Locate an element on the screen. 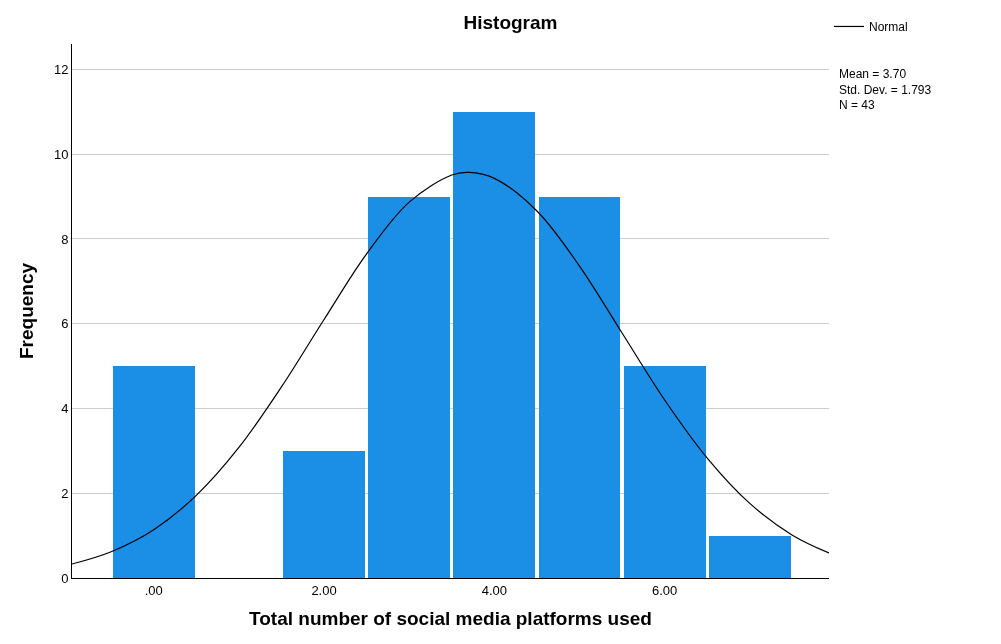 Image resolution: width=1001 pixels, height=644 pixels. y-tick-label: 4 is located at coordinates (65, 409).